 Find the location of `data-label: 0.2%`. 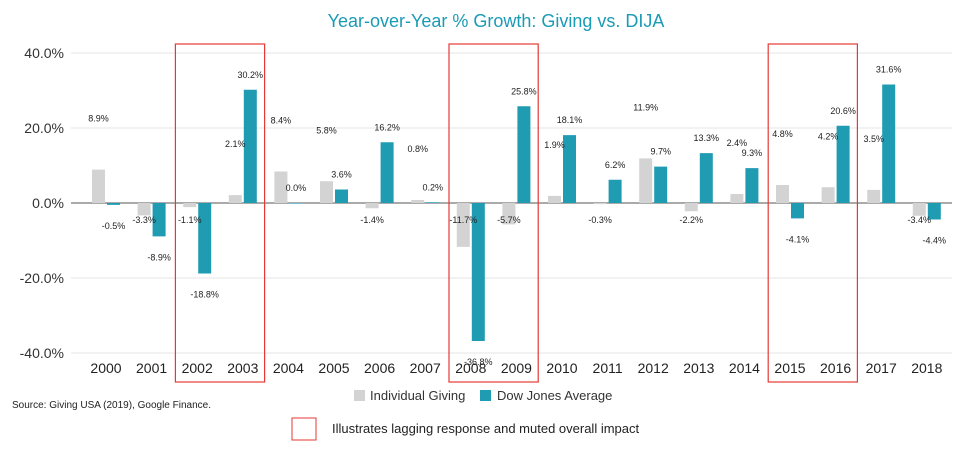

data-label: 0.2% is located at coordinates (432, 187).